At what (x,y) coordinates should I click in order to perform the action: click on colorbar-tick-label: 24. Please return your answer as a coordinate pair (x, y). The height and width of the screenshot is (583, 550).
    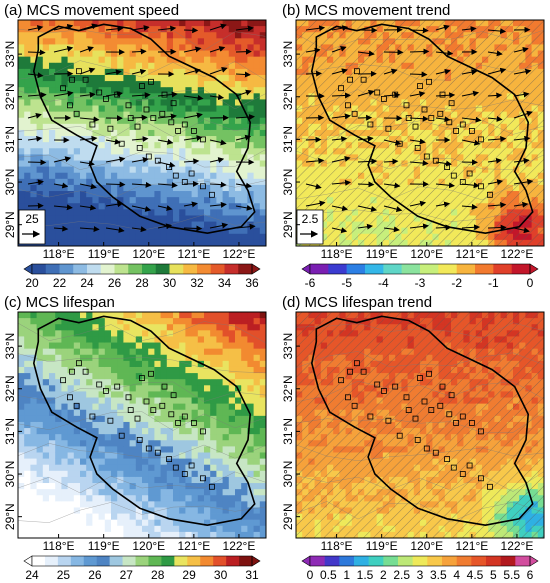
    Looking at the image, I should click on (87, 283).